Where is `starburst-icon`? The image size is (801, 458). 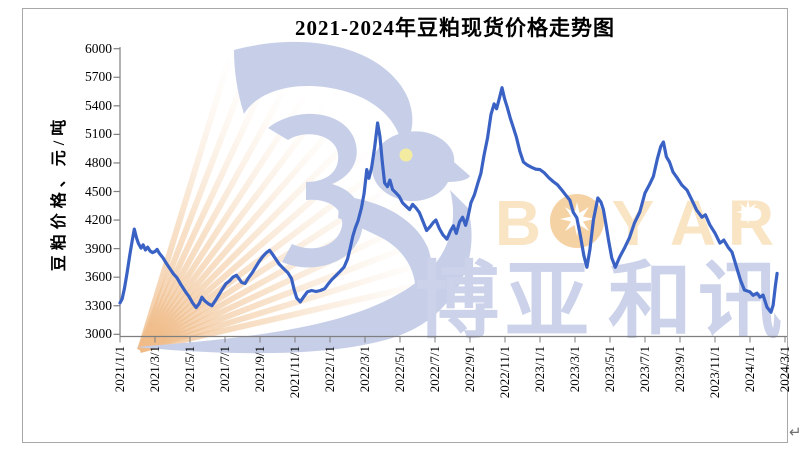
starburst-icon is located at coordinates (748, 212).